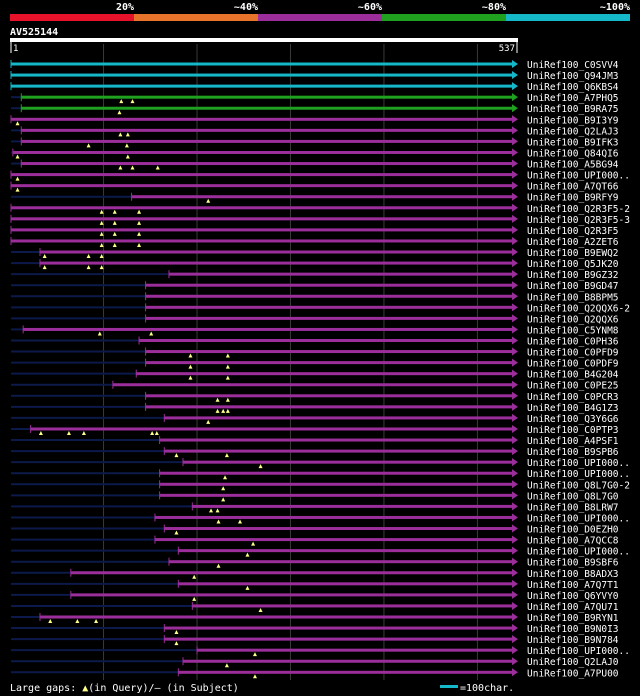 The image size is (640, 696). I want to click on hit-name-link: UniRef100_C0PE25, so click(573, 386).